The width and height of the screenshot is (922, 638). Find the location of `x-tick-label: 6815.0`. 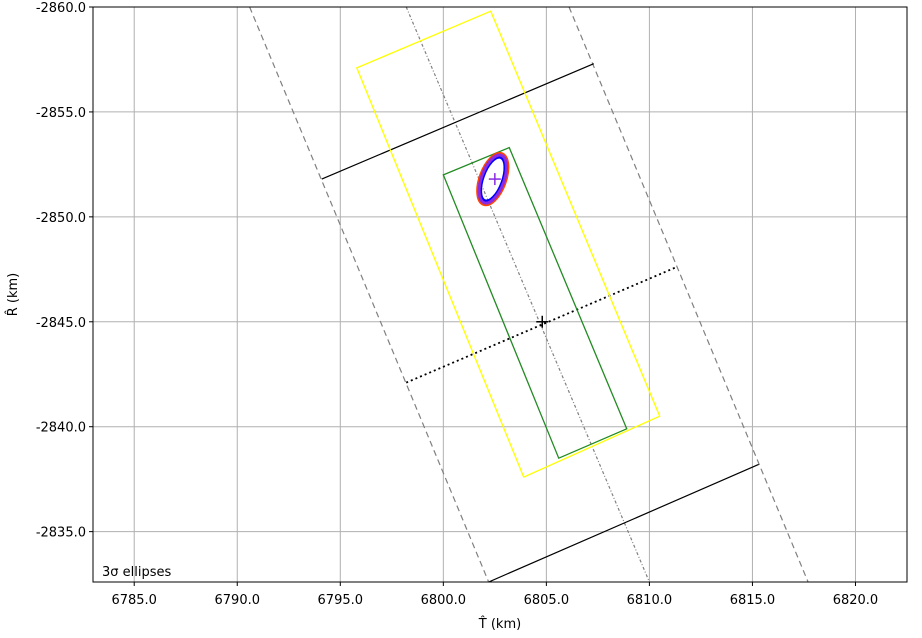

x-tick-label: 6815.0 is located at coordinates (753, 600).